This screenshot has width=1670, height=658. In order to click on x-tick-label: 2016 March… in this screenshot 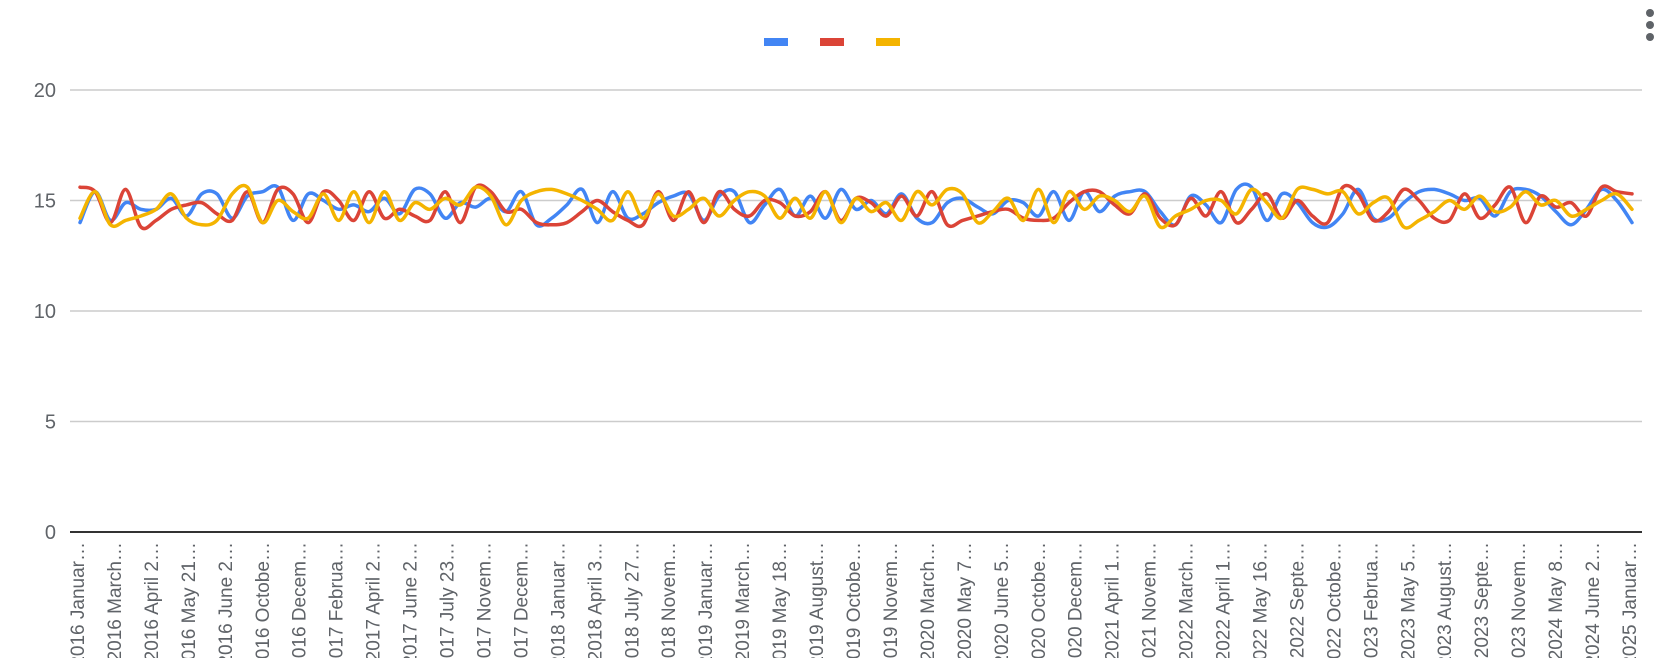, I will do `click(115, 600)`.